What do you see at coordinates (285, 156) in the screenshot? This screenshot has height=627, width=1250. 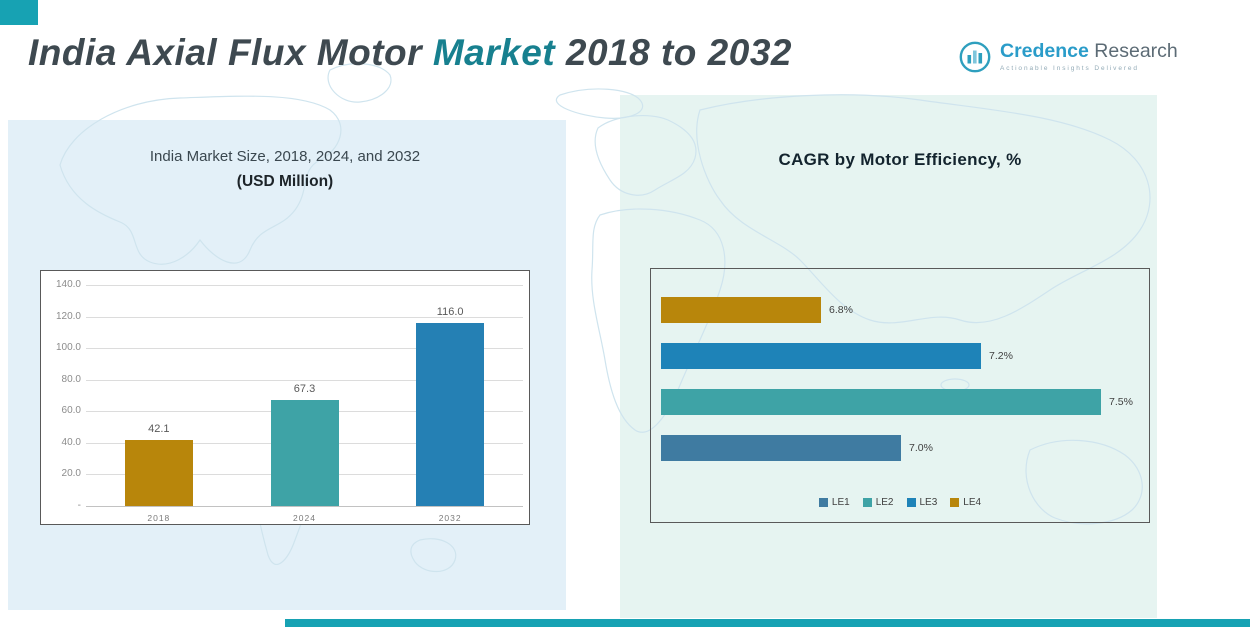 I see `left-chart-title: India Market Size, 2018, 2024, and 2032` at bounding box center [285, 156].